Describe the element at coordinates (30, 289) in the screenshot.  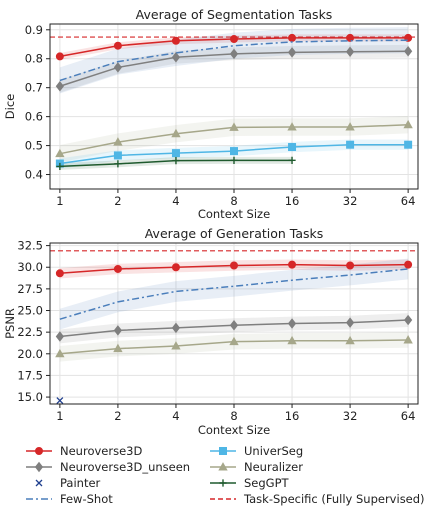
I see `y-tick-label: 27.5` at that location.